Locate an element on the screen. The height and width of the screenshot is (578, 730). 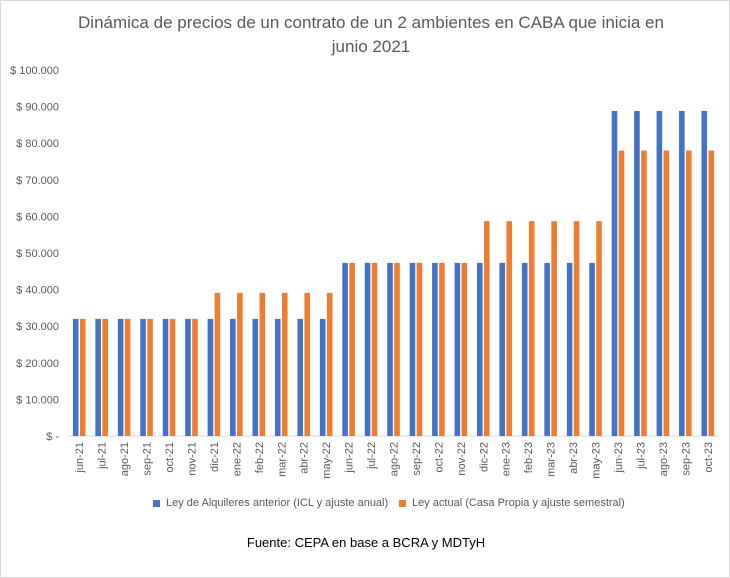
x-tick-label-oct-21: oct-21 is located at coordinates (170, 457).